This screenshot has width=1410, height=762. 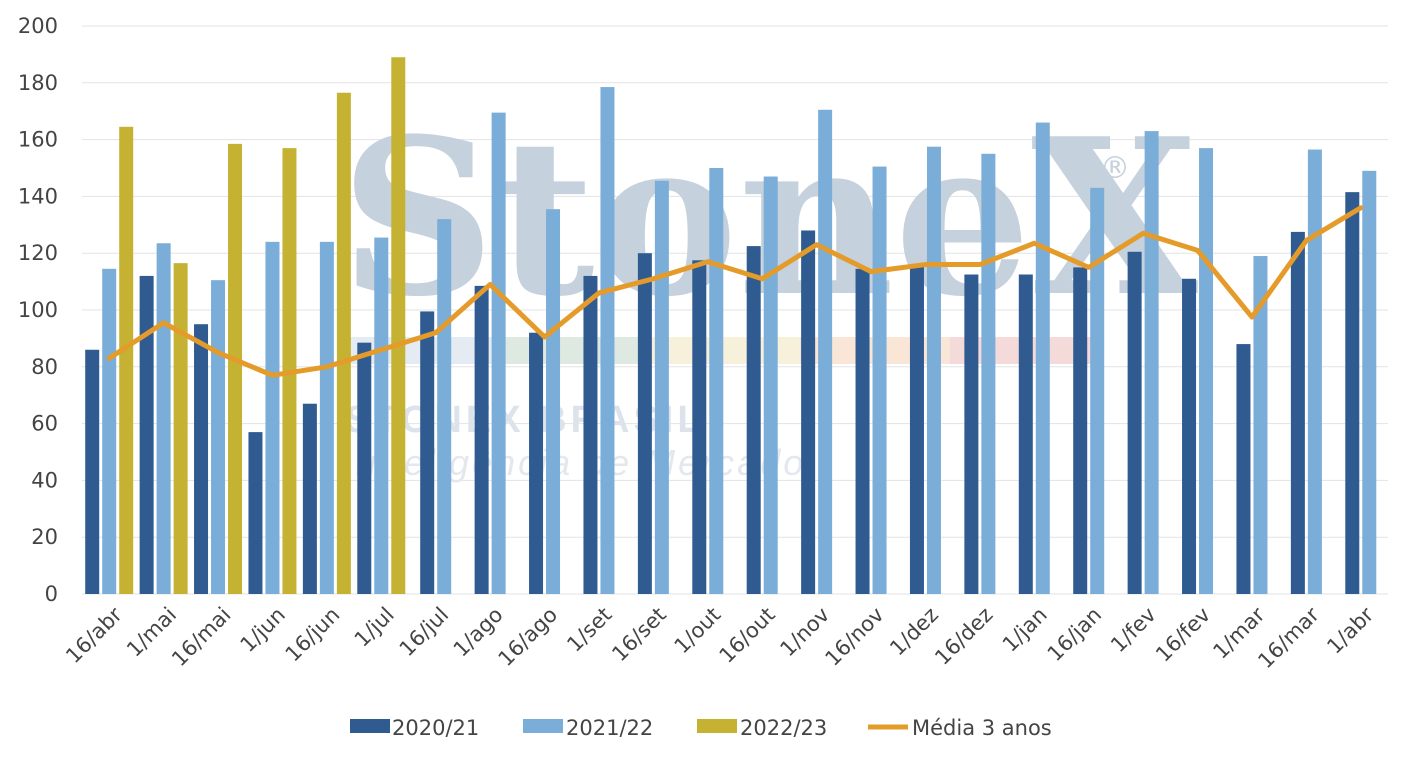 I want to click on x-tick-label: 16/nov, so click(x=854, y=637).